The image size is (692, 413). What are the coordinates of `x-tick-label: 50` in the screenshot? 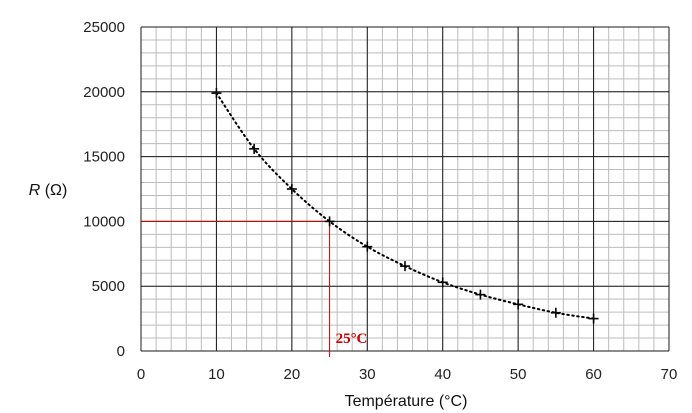 It's located at (518, 374).